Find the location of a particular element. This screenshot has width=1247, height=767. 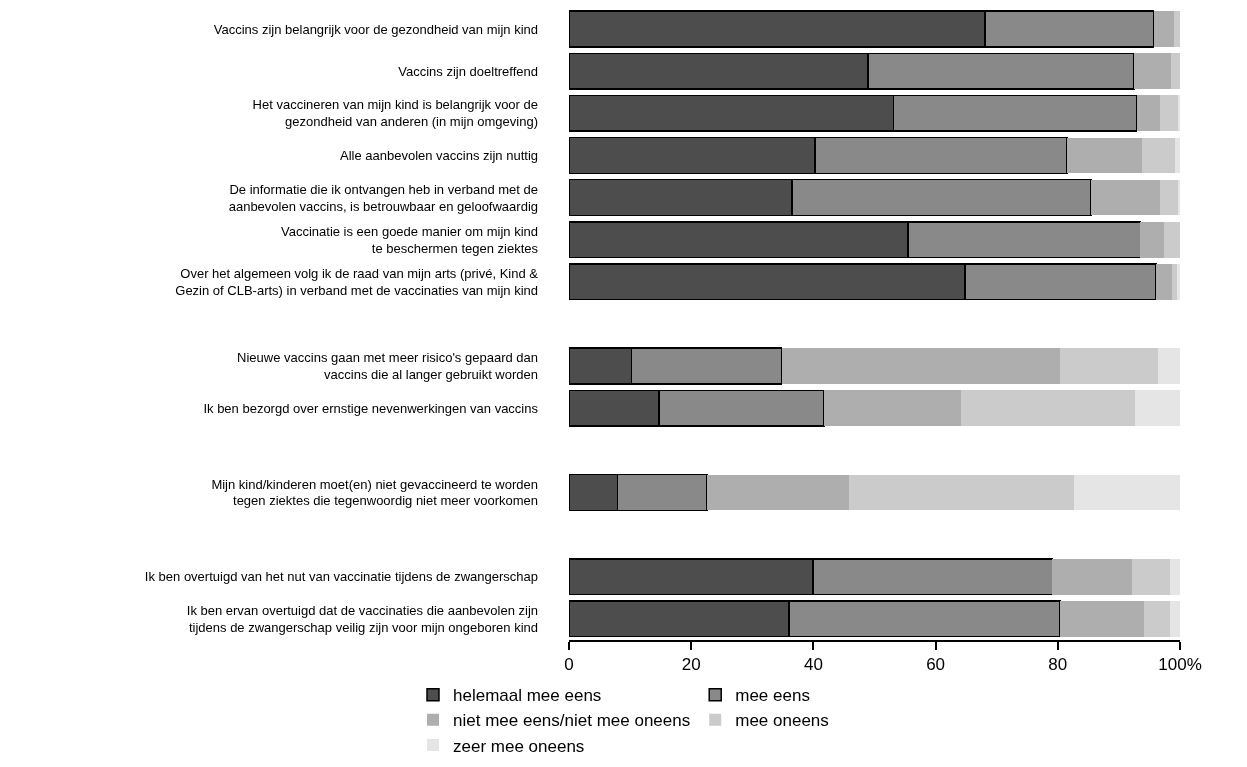

y-tick-label: Ik ben ervan overtuigd dat de vaccinaties die aanbevolen zijn tijdens de zwangerschap veilig zijn voor mijn ongeboren kind is located at coordinates (362, 618).